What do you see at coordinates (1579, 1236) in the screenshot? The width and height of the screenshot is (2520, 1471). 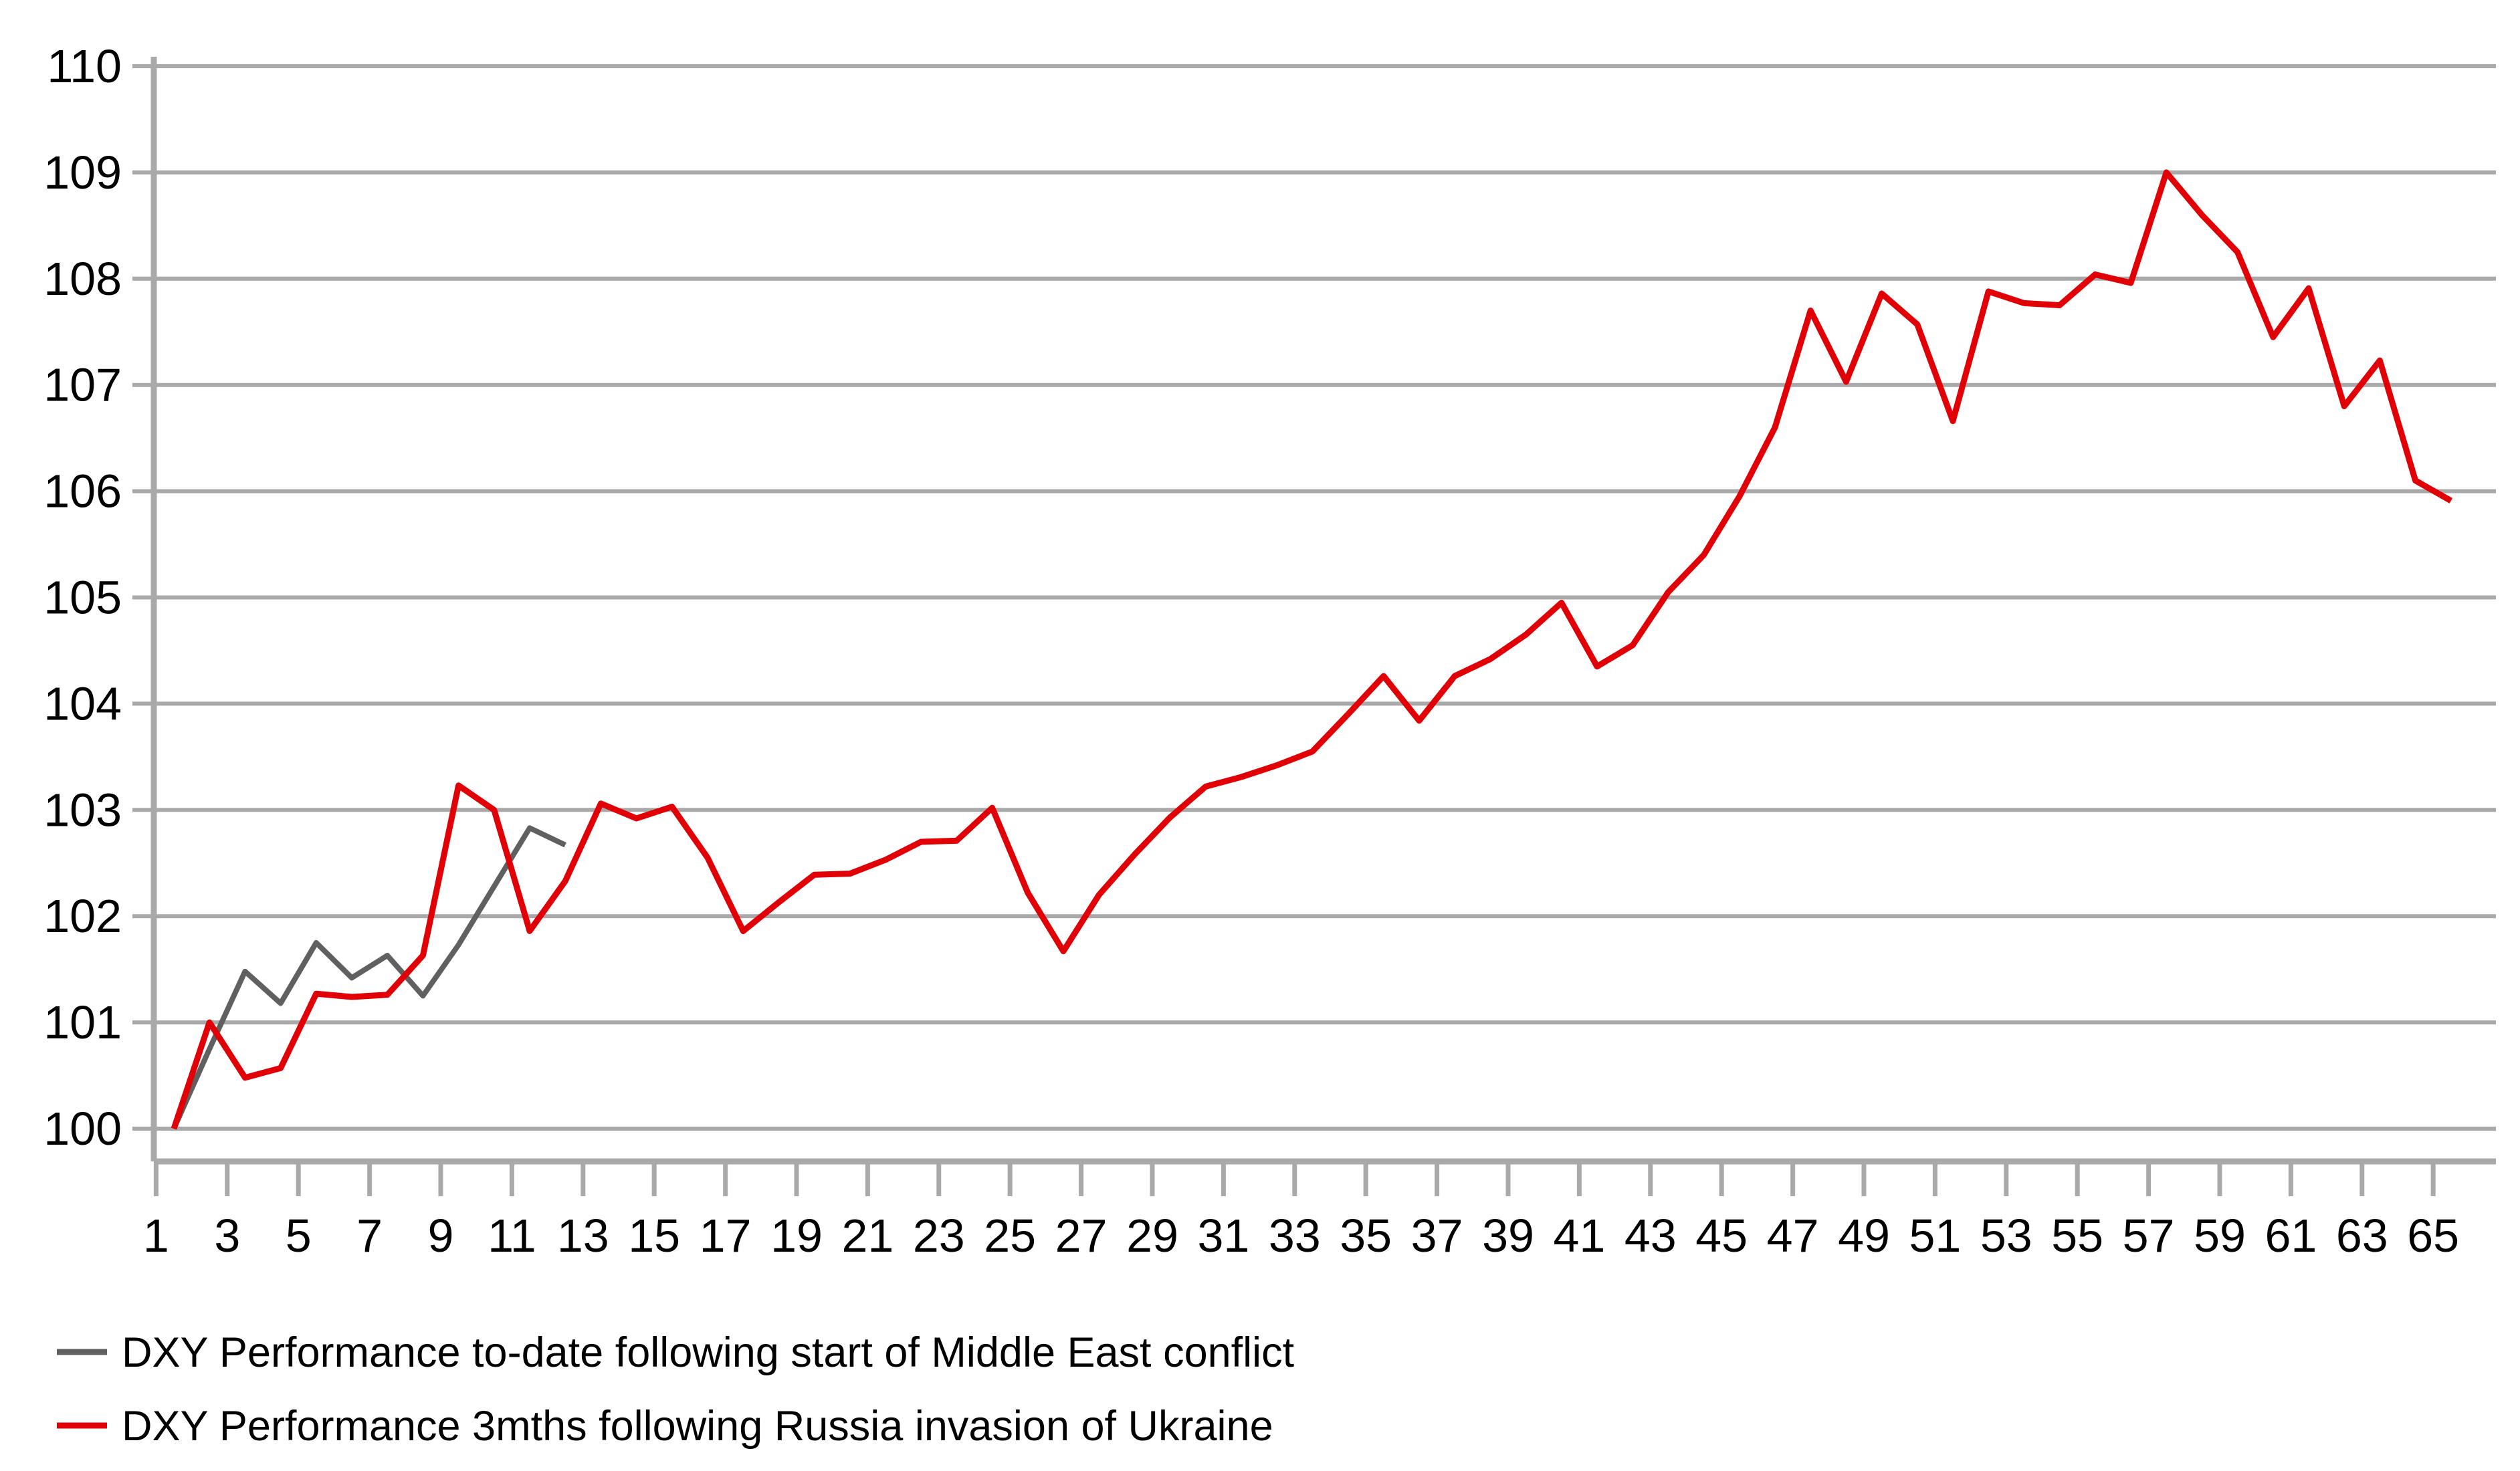 I see `x-tick-label-41: 41` at bounding box center [1579, 1236].